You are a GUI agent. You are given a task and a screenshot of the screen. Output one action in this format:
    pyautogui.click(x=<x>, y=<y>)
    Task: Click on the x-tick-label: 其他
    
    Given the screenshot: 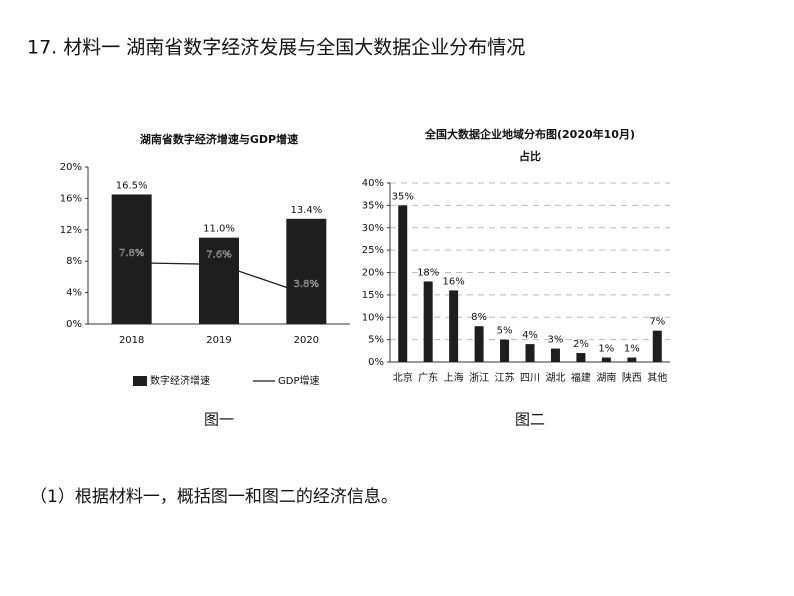 What is the action you would take?
    pyautogui.click(x=657, y=377)
    